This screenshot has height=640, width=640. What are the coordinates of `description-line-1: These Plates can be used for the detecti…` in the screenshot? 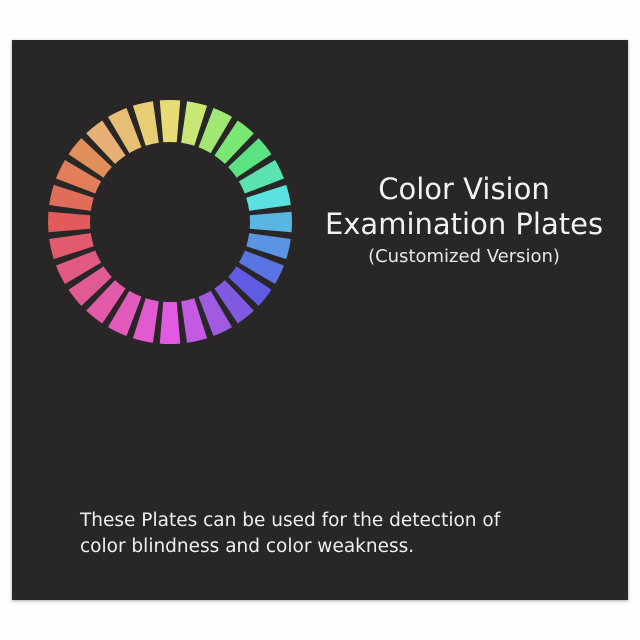 It's located at (290, 520).